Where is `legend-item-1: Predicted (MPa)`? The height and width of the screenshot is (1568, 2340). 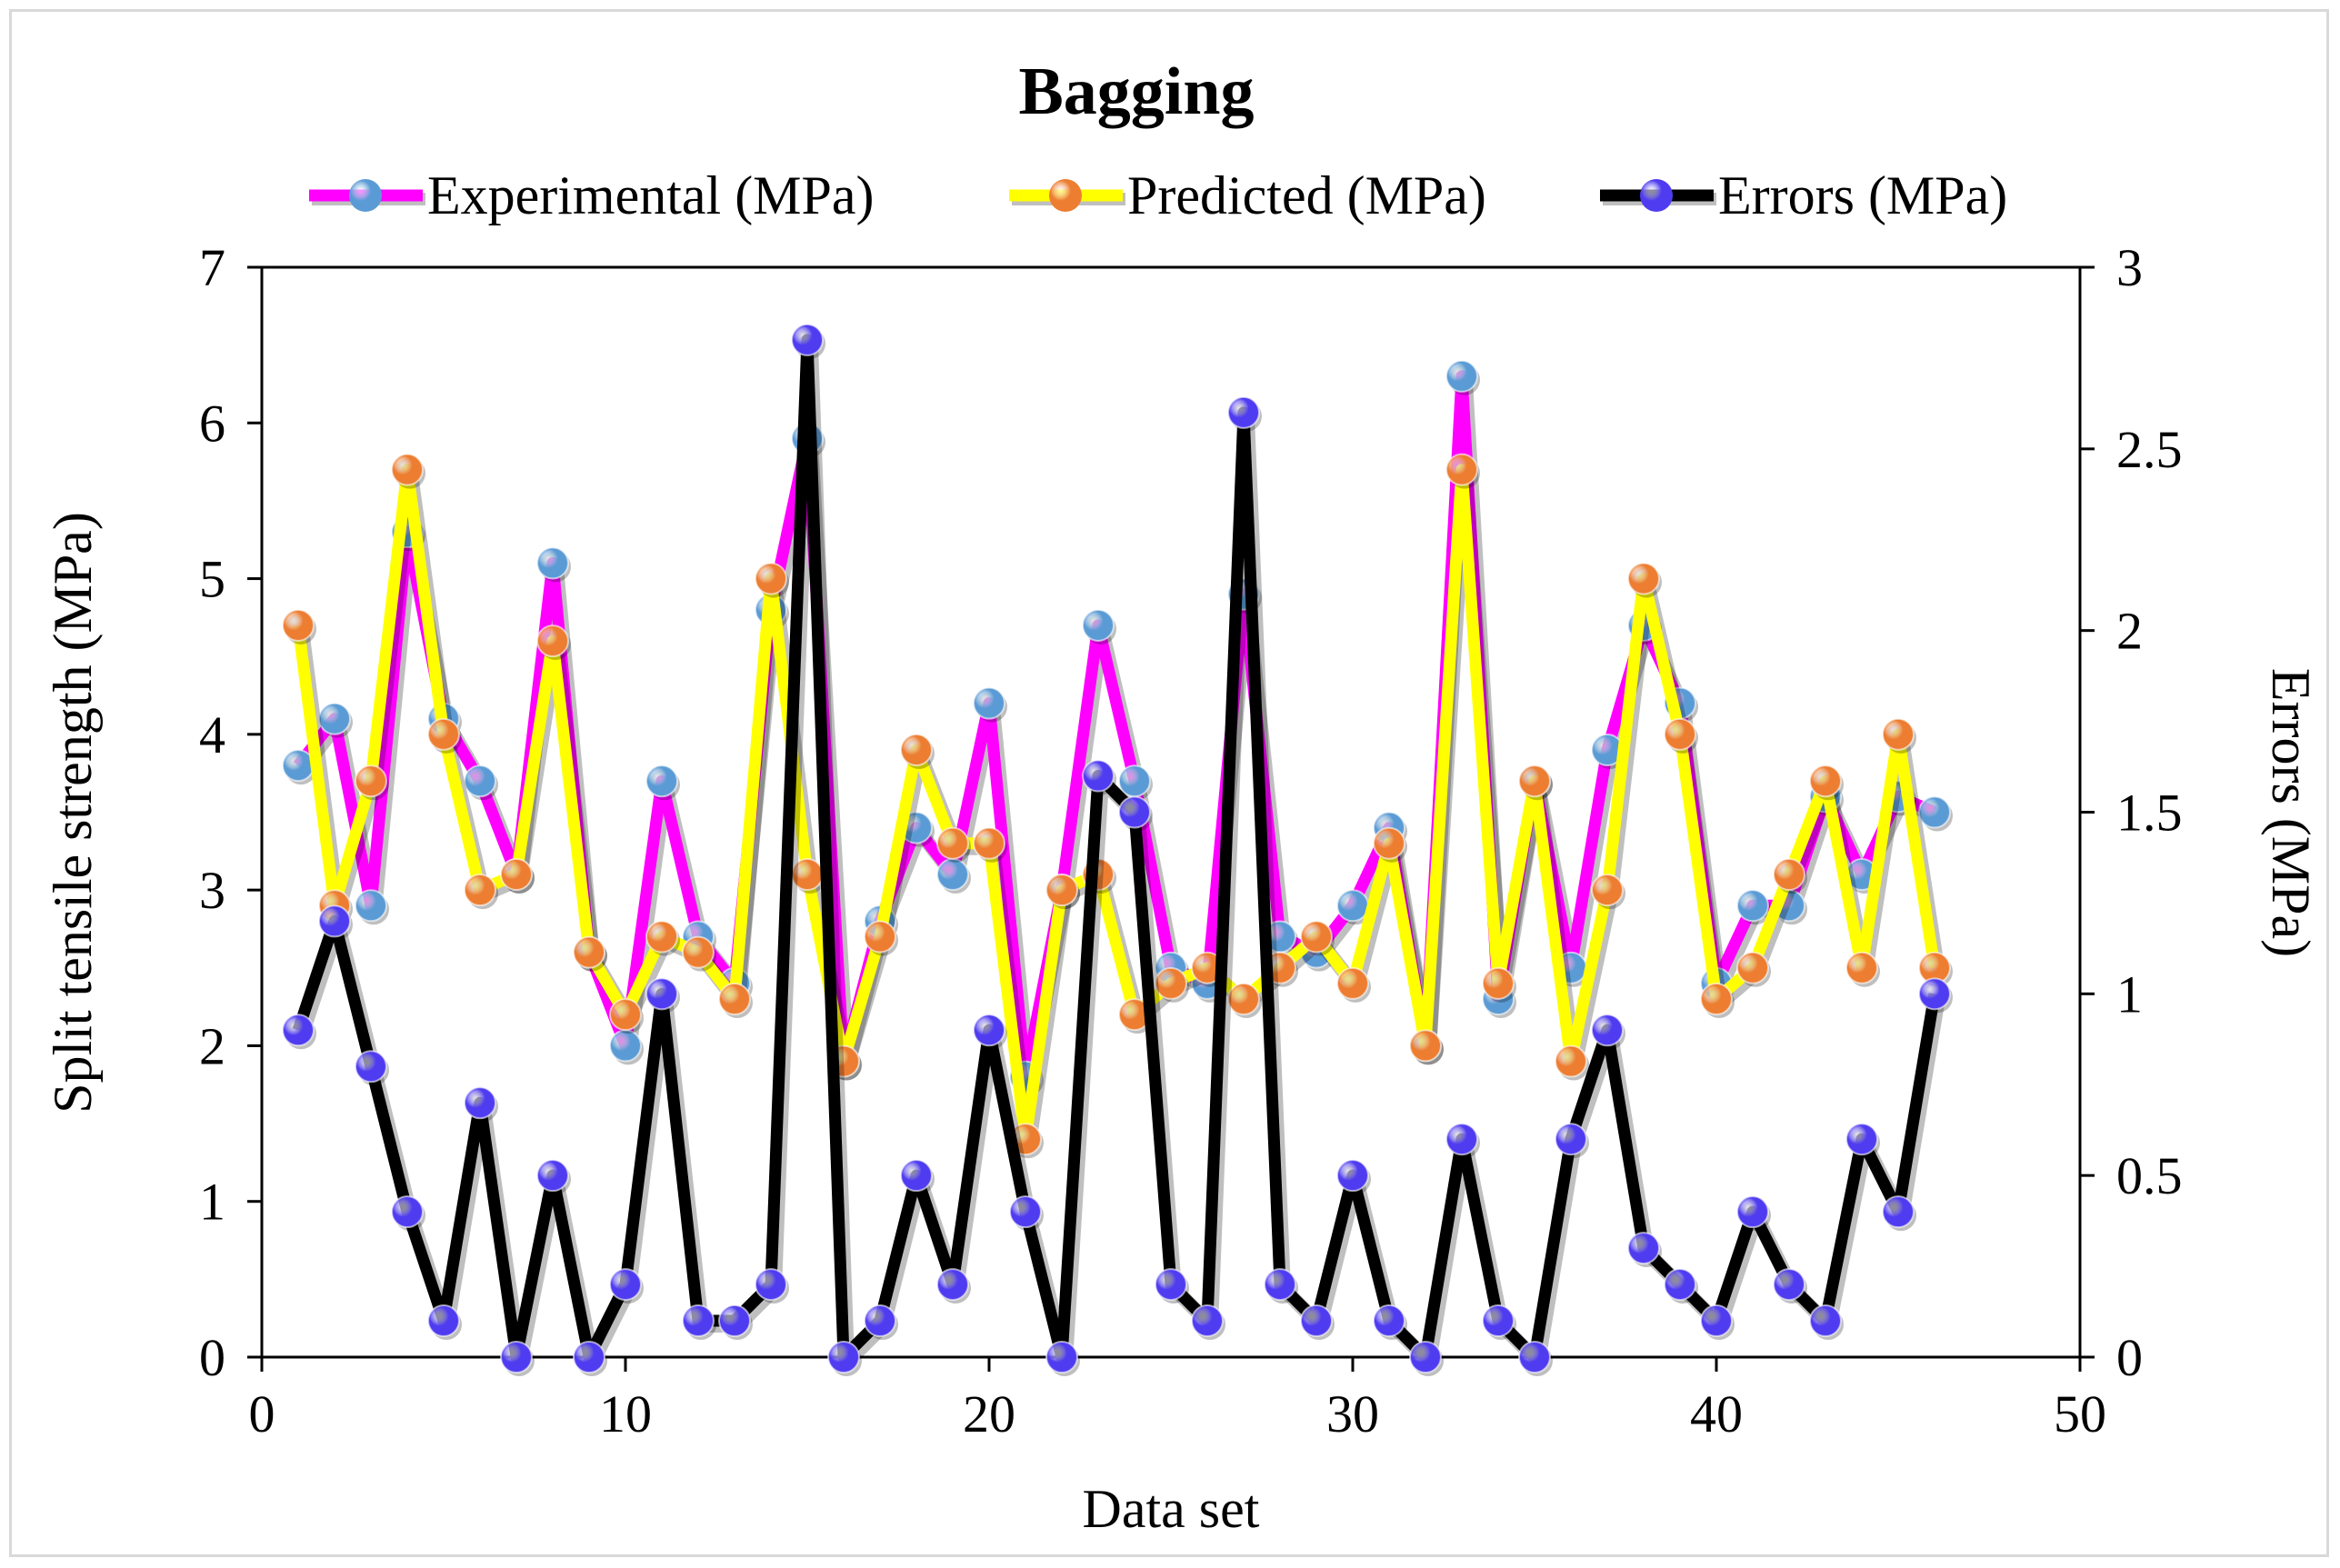
legend-item-1: Predicted (MPa) is located at coordinates (1247, 195).